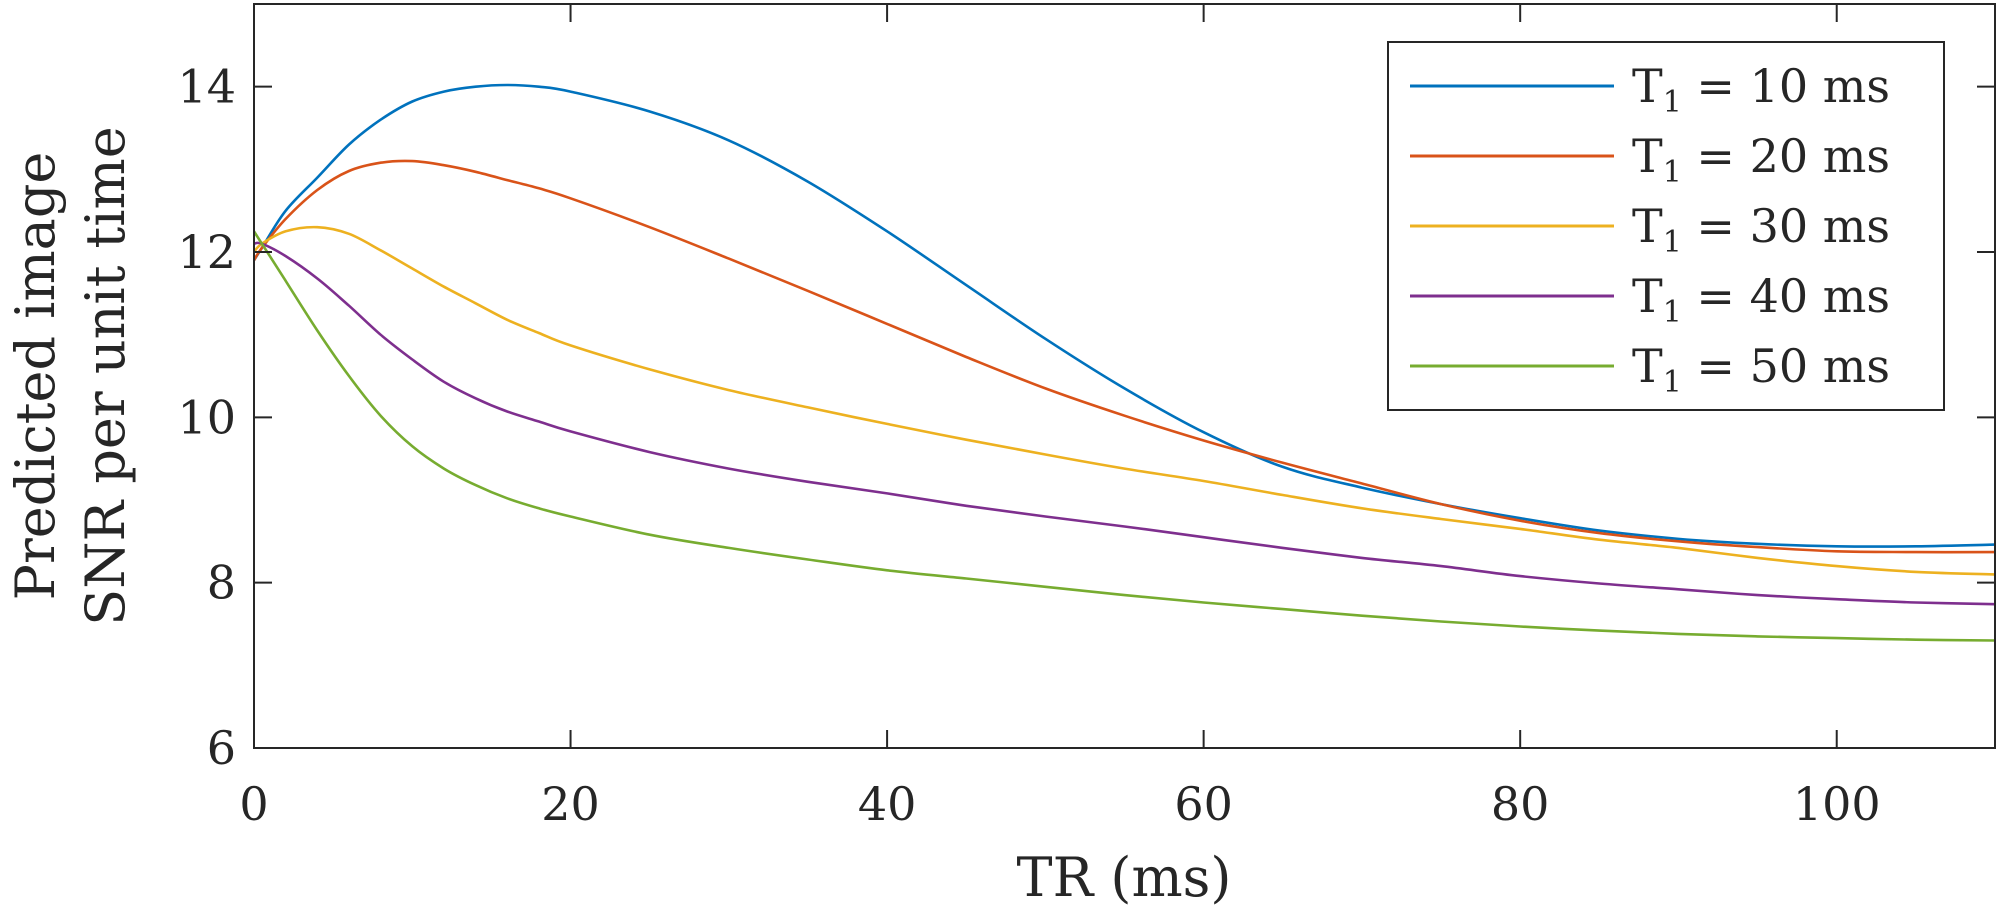 This screenshot has height=923, width=1999. I want to click on y-axis-title: Predicted image SNR per unit time, so click(70, 375).